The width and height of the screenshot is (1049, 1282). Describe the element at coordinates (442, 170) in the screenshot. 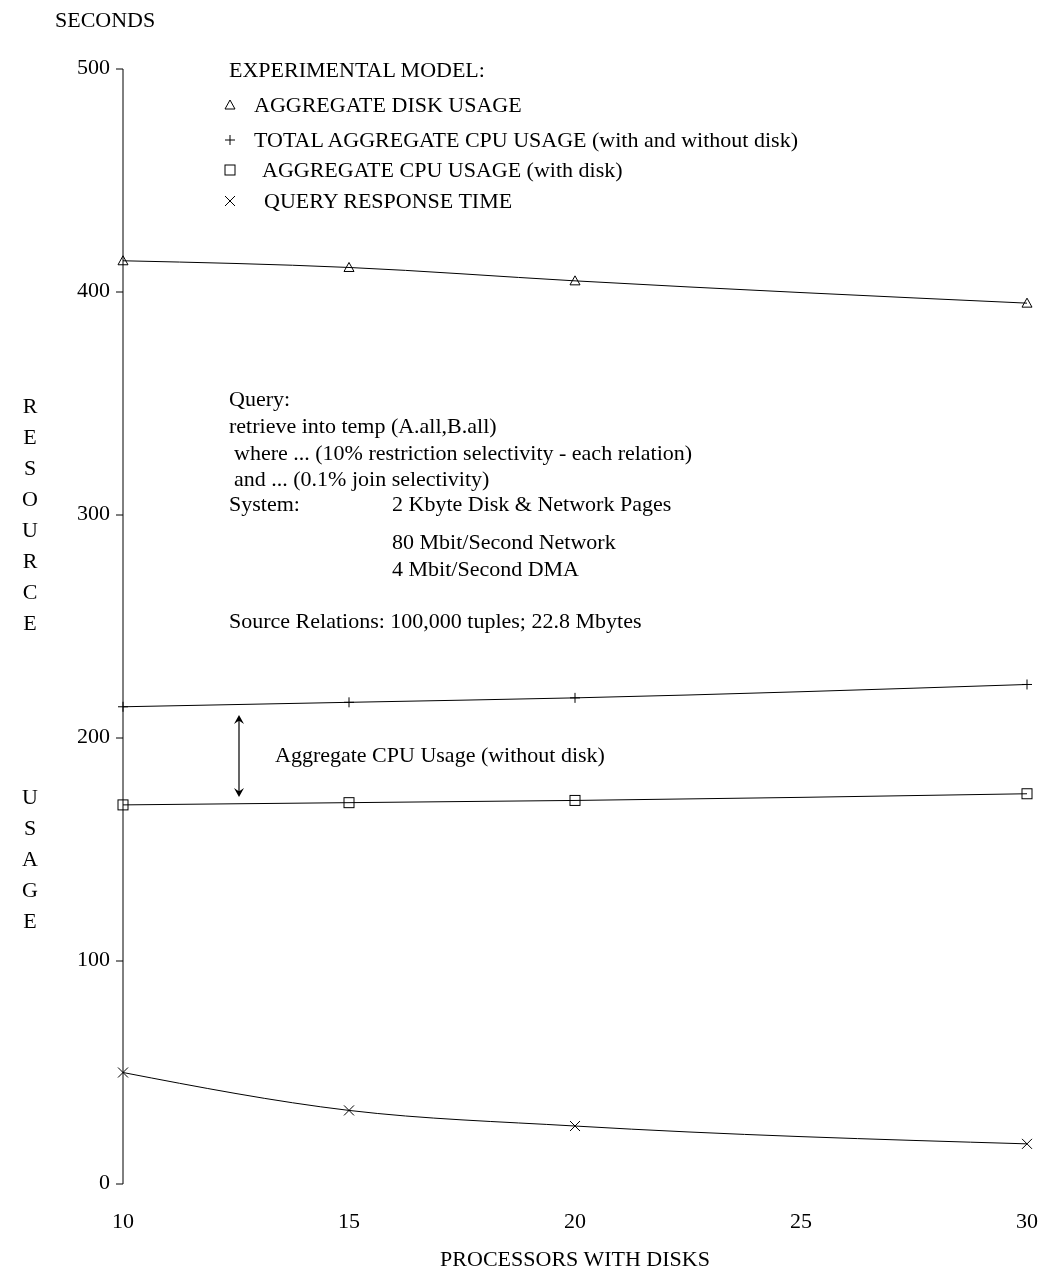

I see `legend-label: AGGREGATE CPU USAGE (with disk)` at that location.